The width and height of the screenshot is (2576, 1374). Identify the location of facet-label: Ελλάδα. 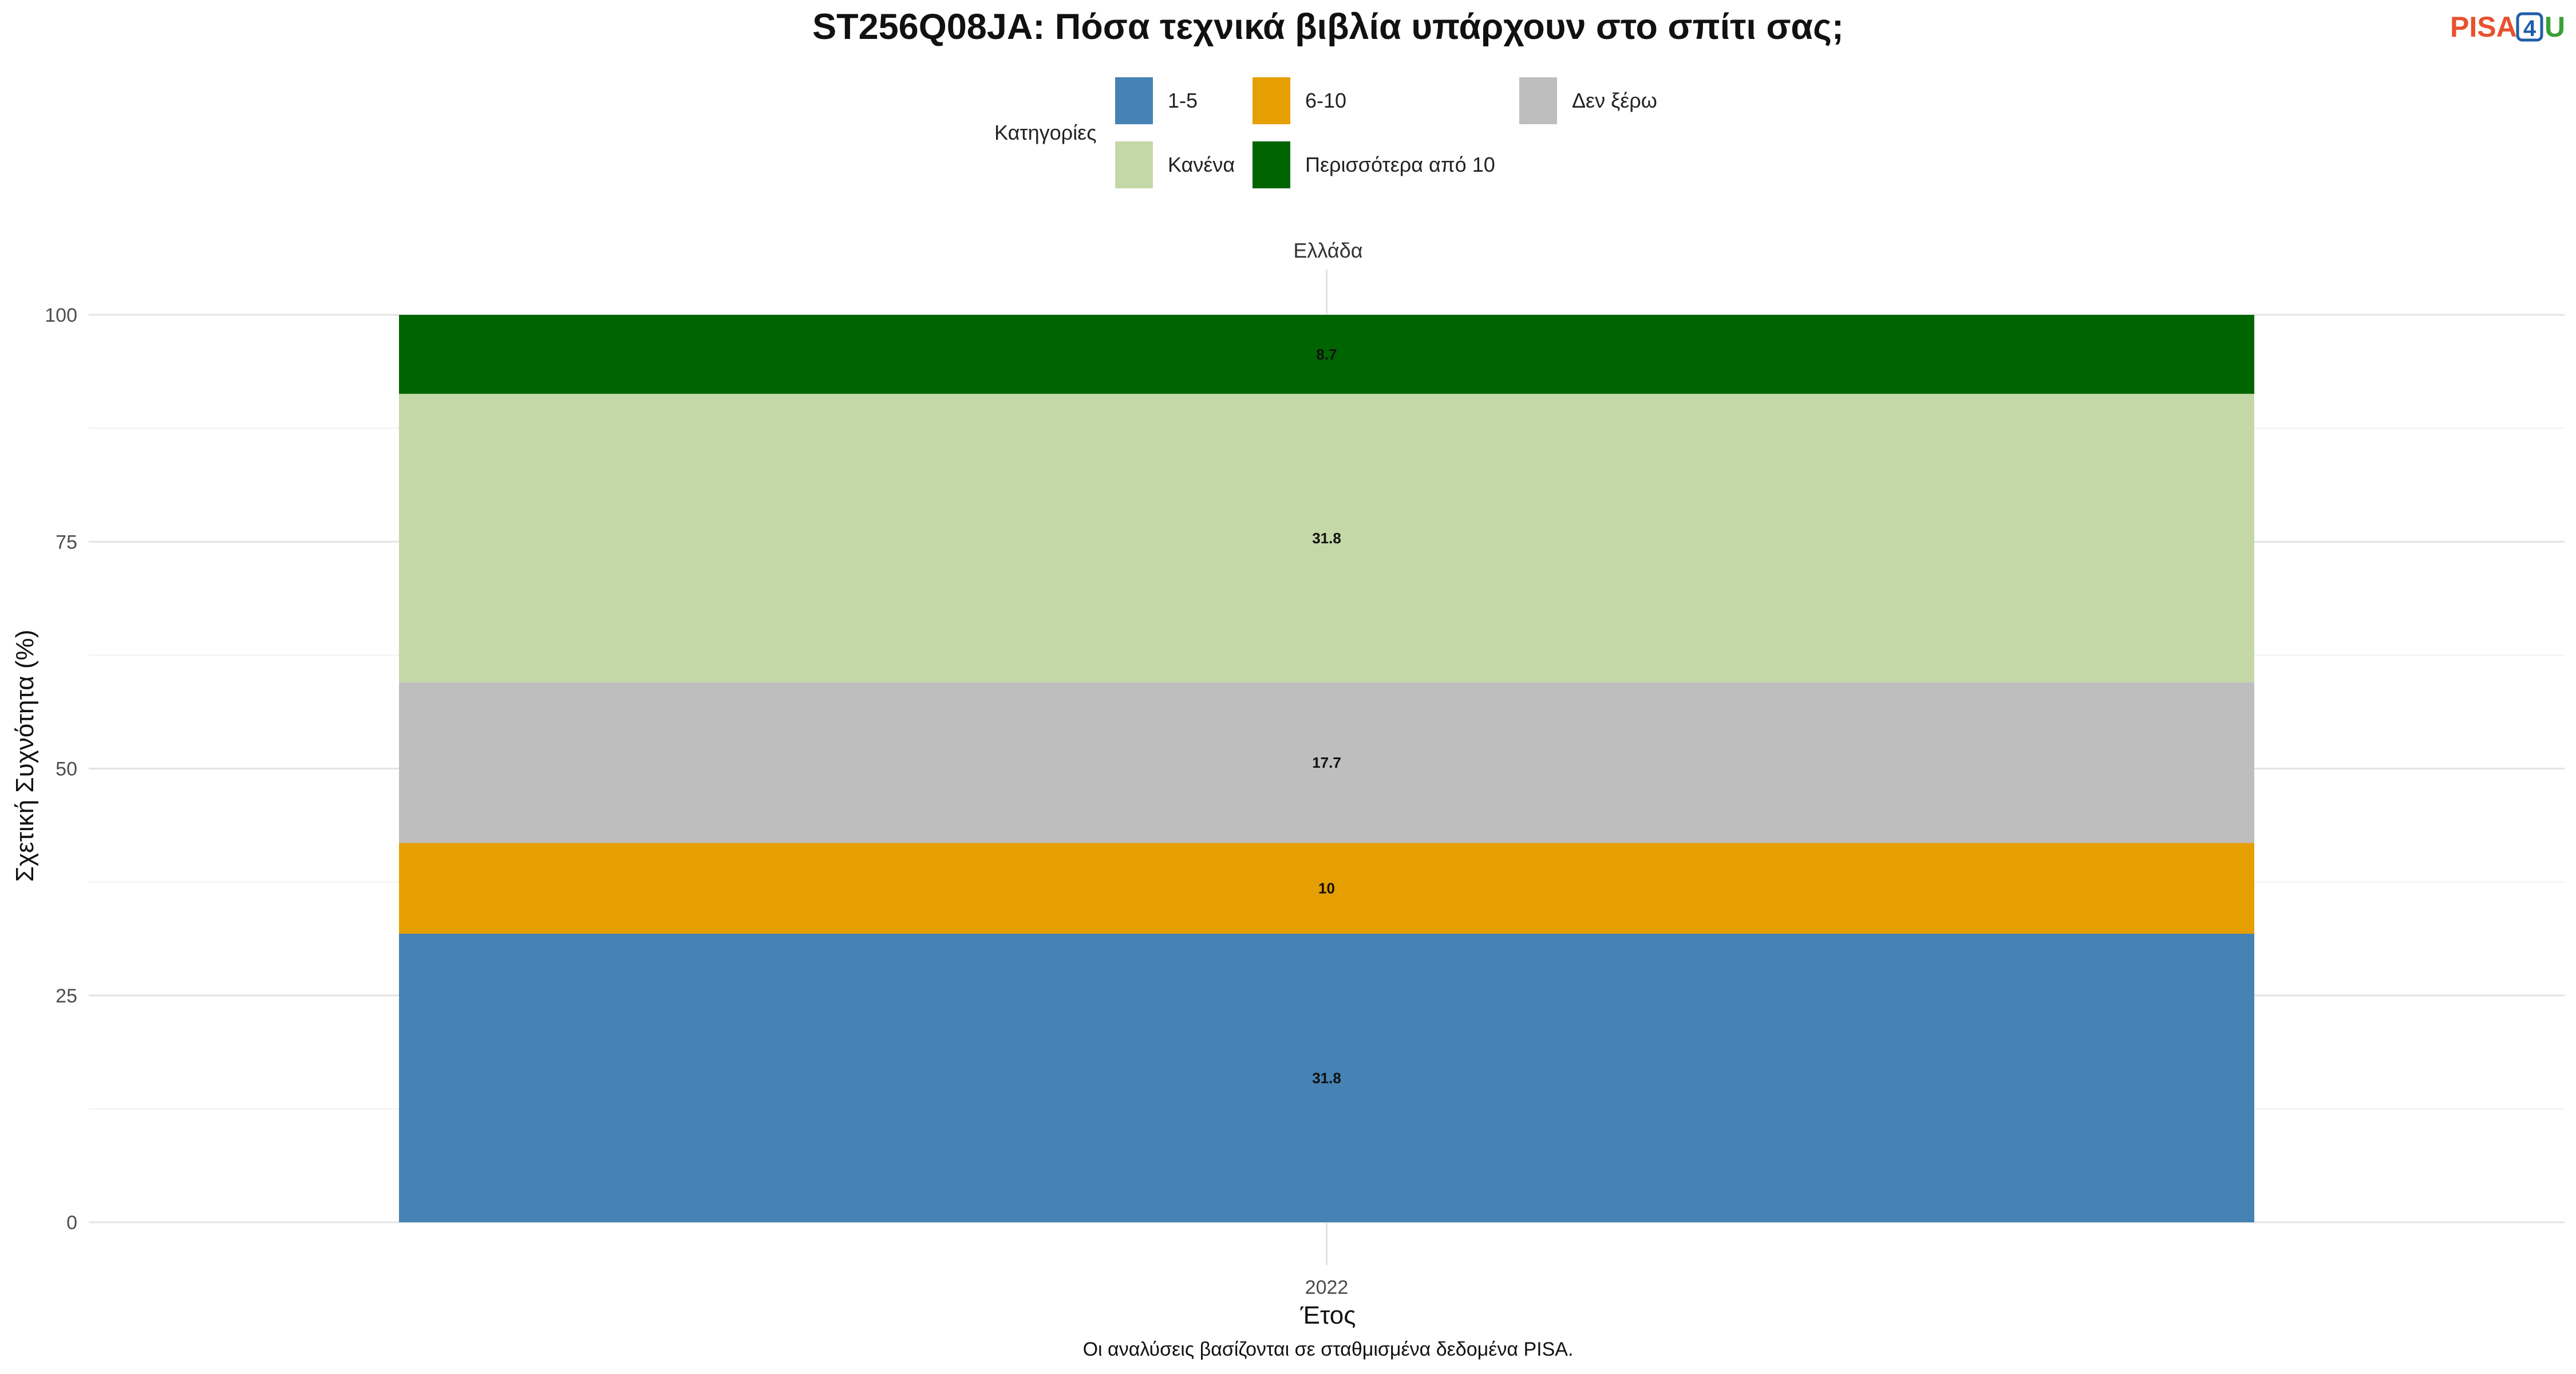
(1327, 251).